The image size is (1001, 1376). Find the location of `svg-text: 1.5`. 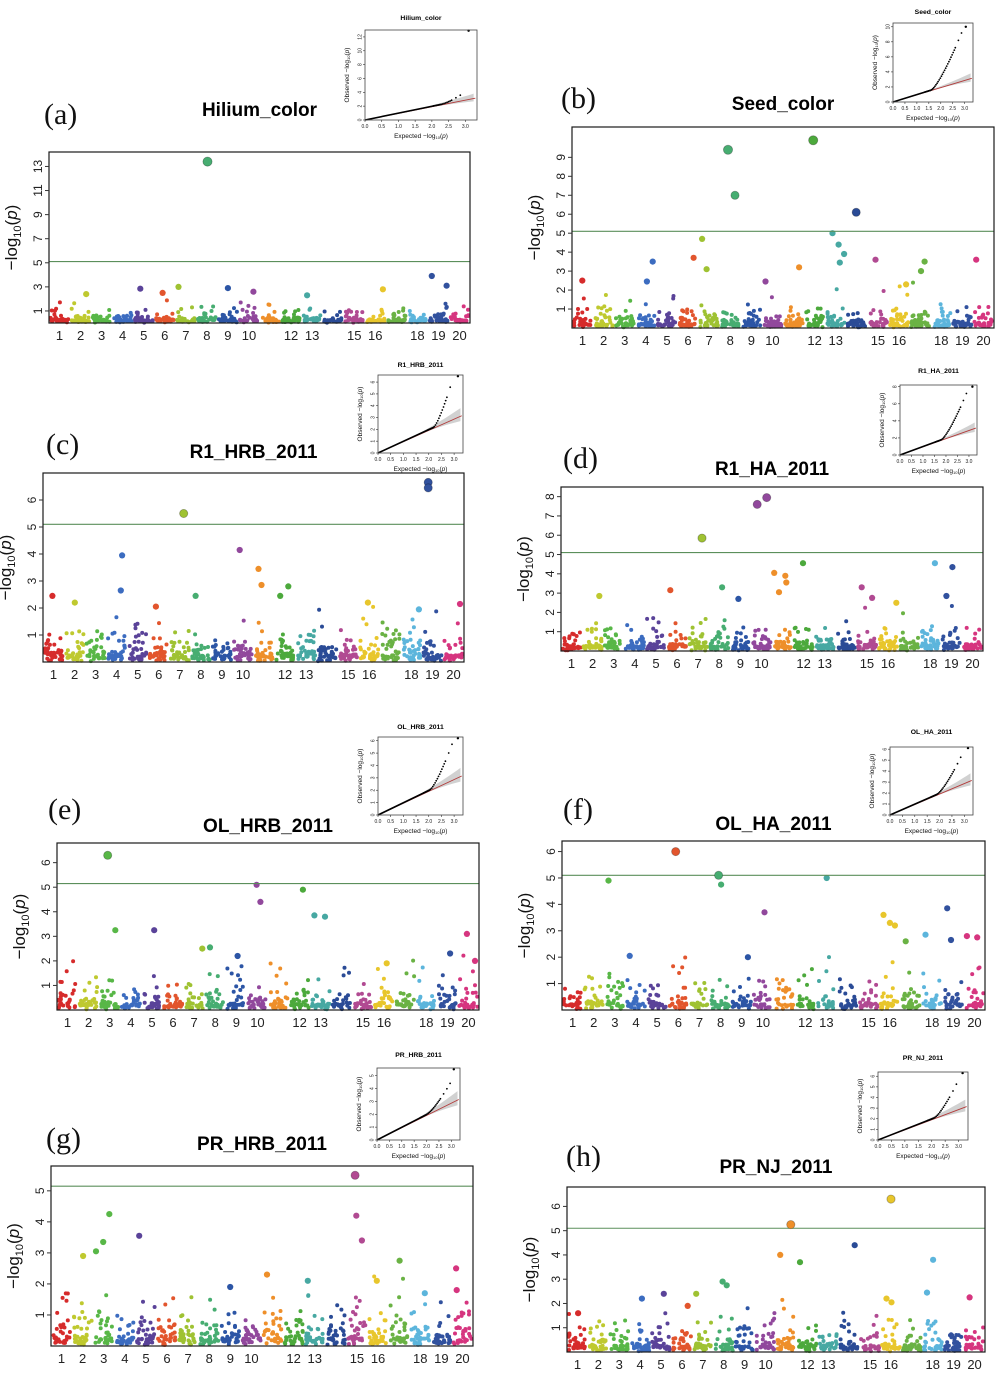

svg-text: 1.5 is located at coordinates (928, 109).